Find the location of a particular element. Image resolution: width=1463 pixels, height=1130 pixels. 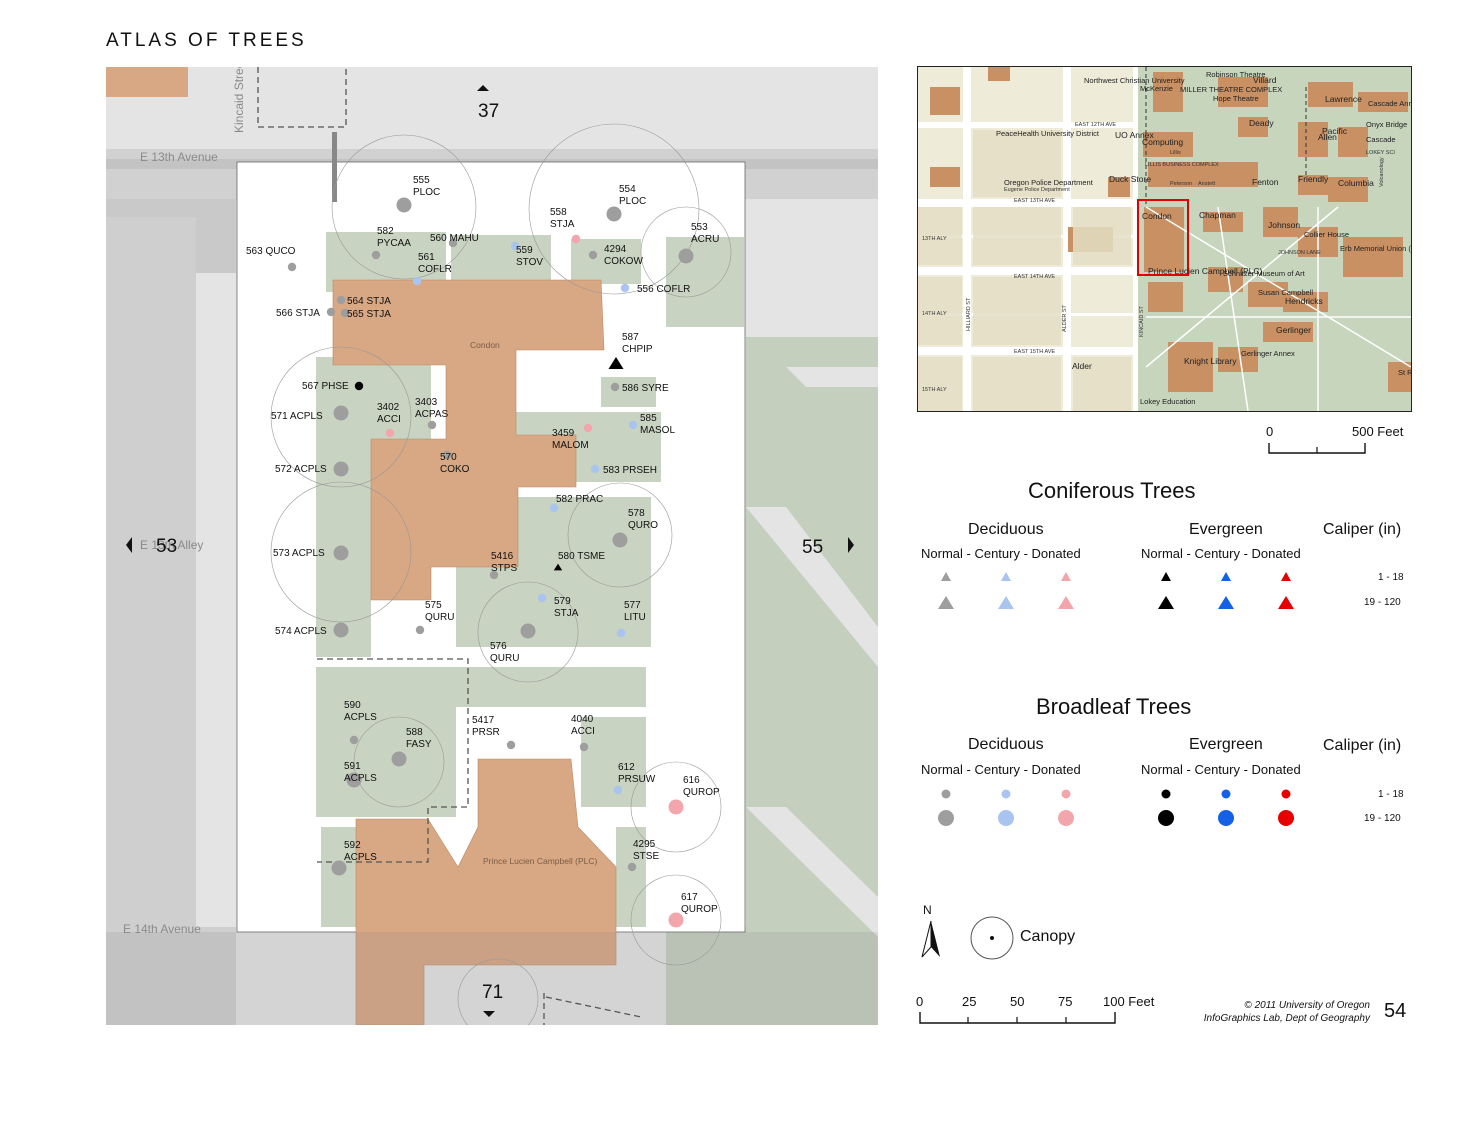

inset-label-33: Collier House is located at coordinates (1326, 234).